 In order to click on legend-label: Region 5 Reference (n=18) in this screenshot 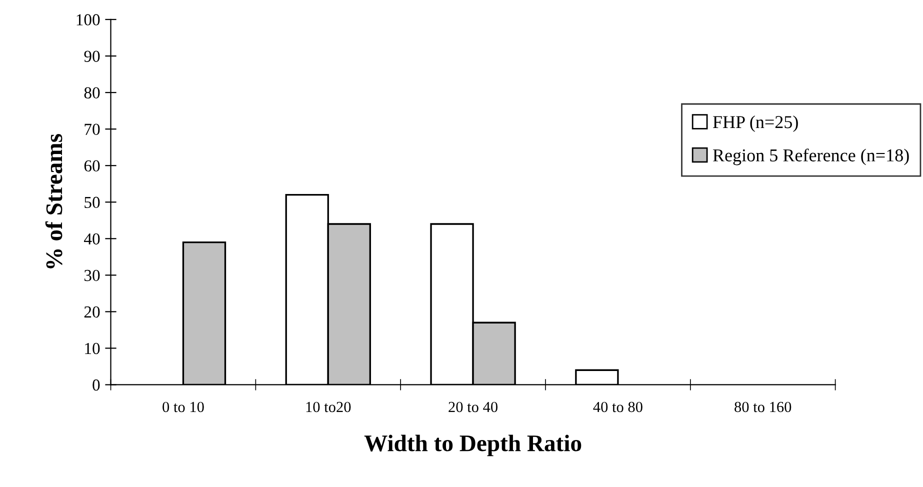, I will do `click(810, 157)`.